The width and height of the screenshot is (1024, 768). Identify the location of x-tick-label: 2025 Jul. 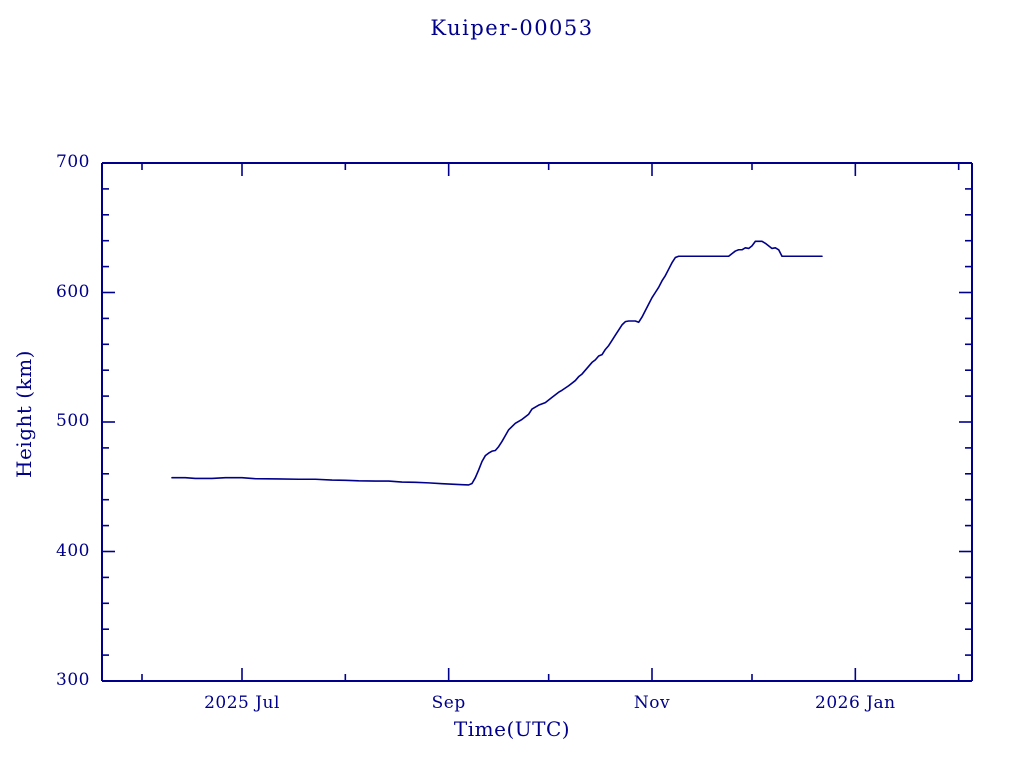
(242, 703).